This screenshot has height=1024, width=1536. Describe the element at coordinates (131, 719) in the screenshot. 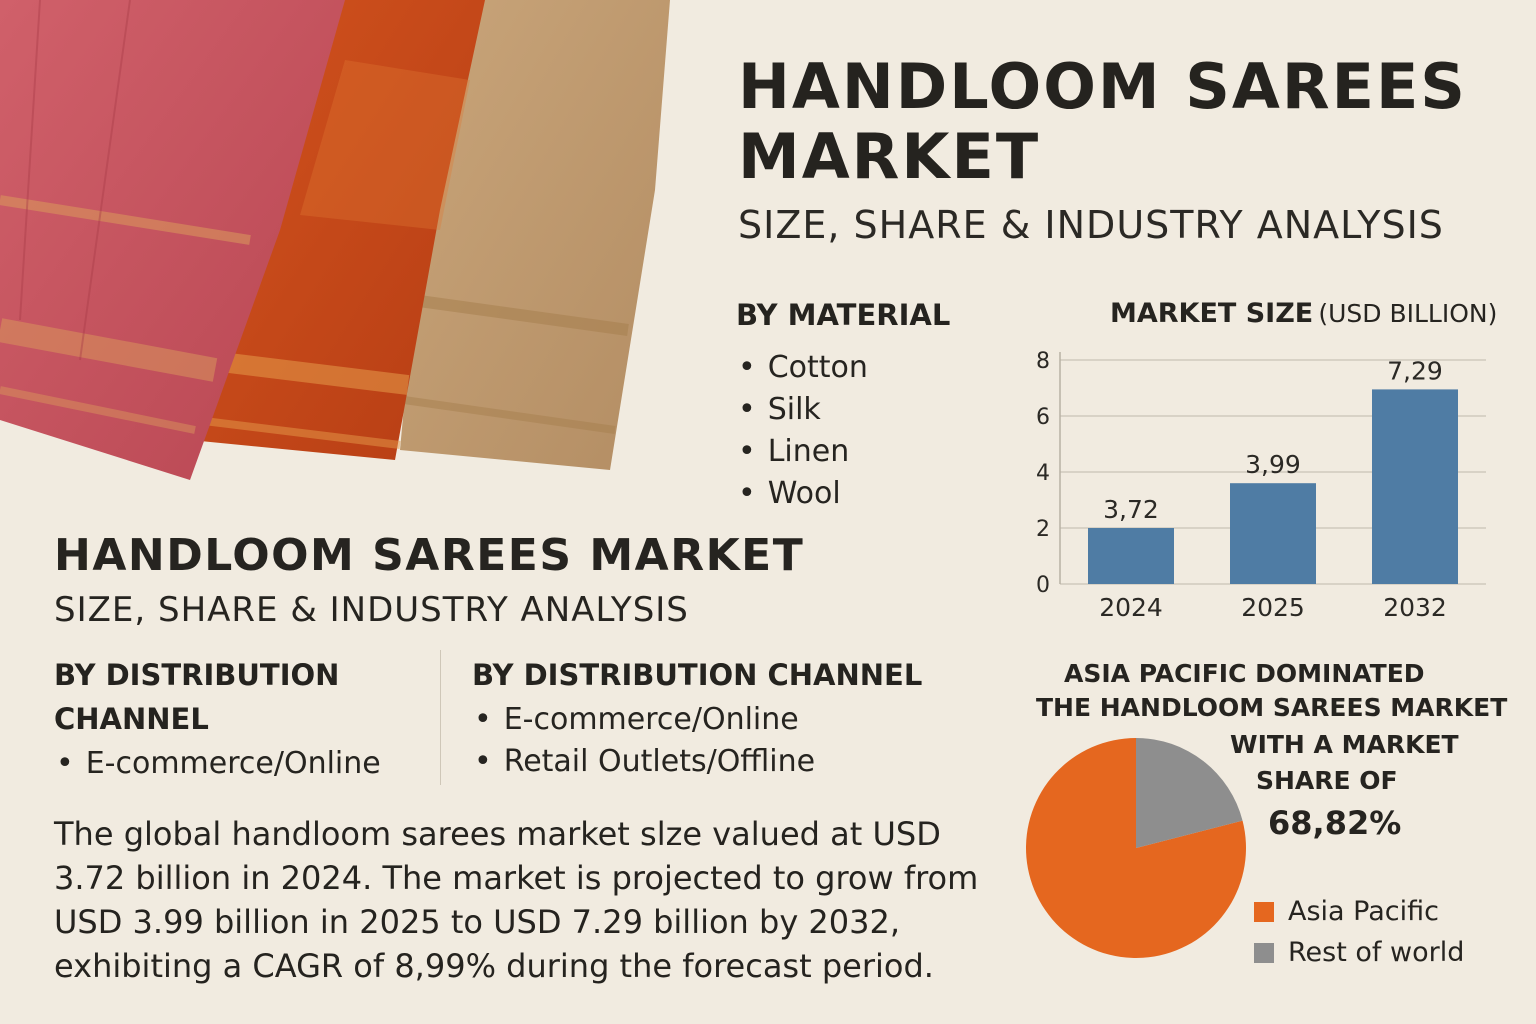

I see `distribution-left-title-line2: CHANNEL` at that location.